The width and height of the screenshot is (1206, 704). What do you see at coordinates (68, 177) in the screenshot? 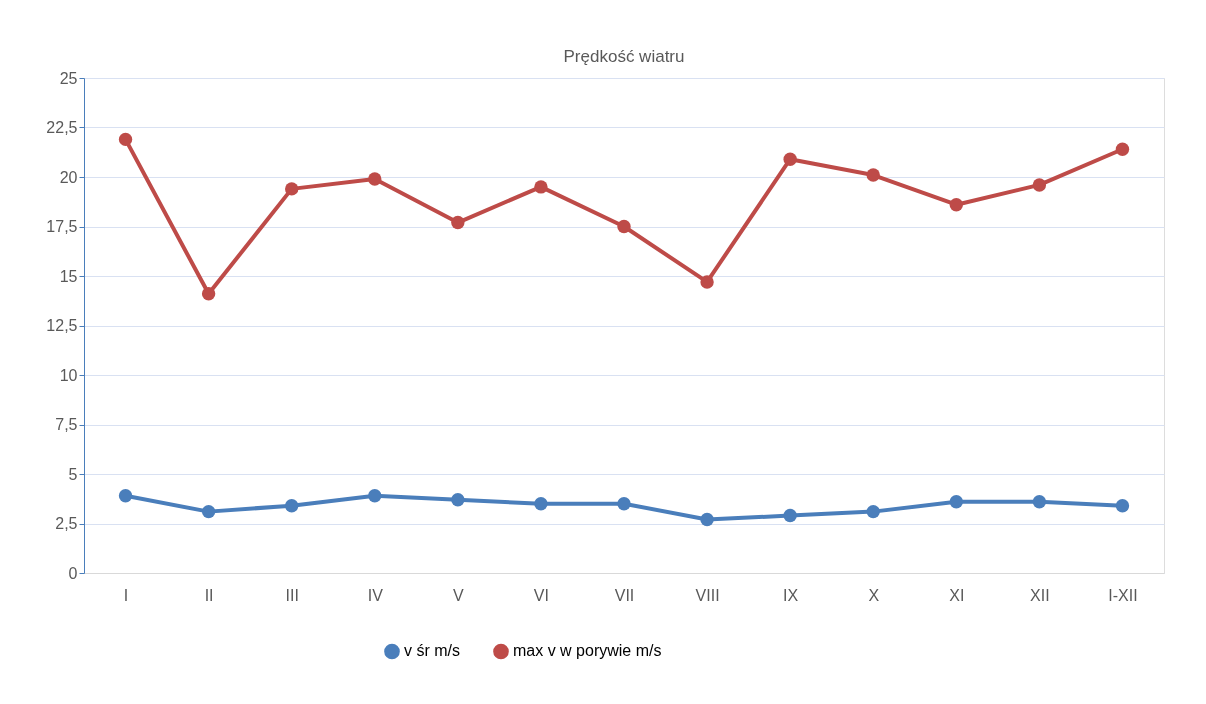
I see `y-tick-label: 20` at bounding box center [68, 177].